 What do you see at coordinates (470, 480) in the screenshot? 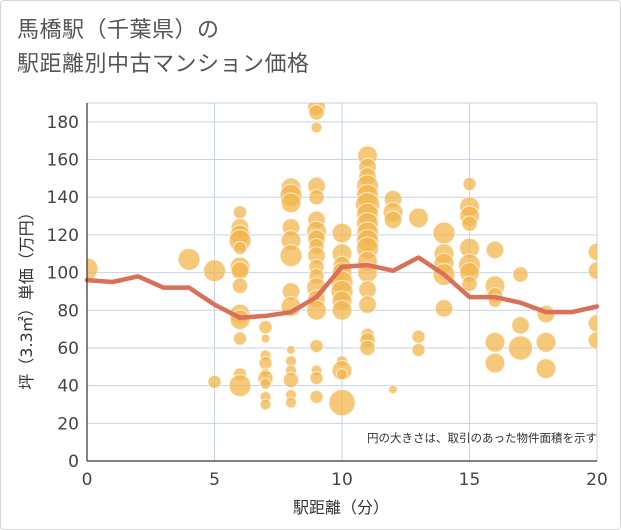
I see `x-tick-label: 15` at bounding box center [470, 480].